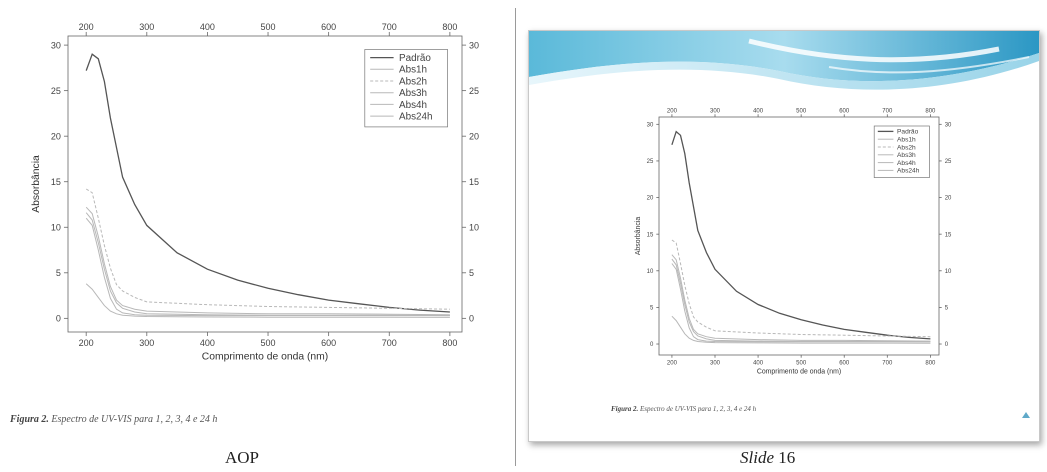  I want to click on aop-legend-label: Abs3h, so click(413, 93).